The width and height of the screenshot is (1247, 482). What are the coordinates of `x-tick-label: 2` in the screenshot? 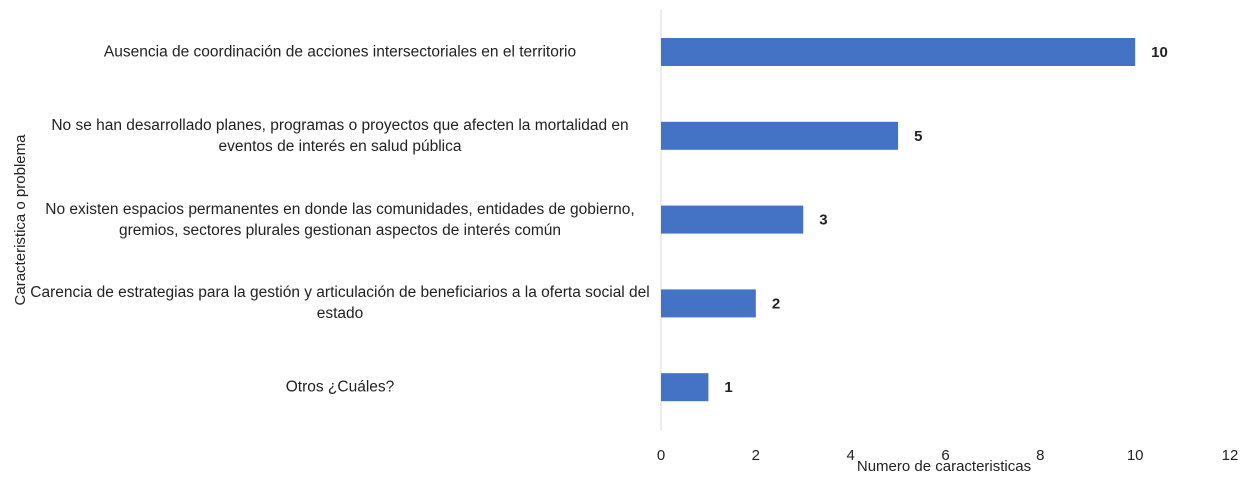 It's located at (756, 455).